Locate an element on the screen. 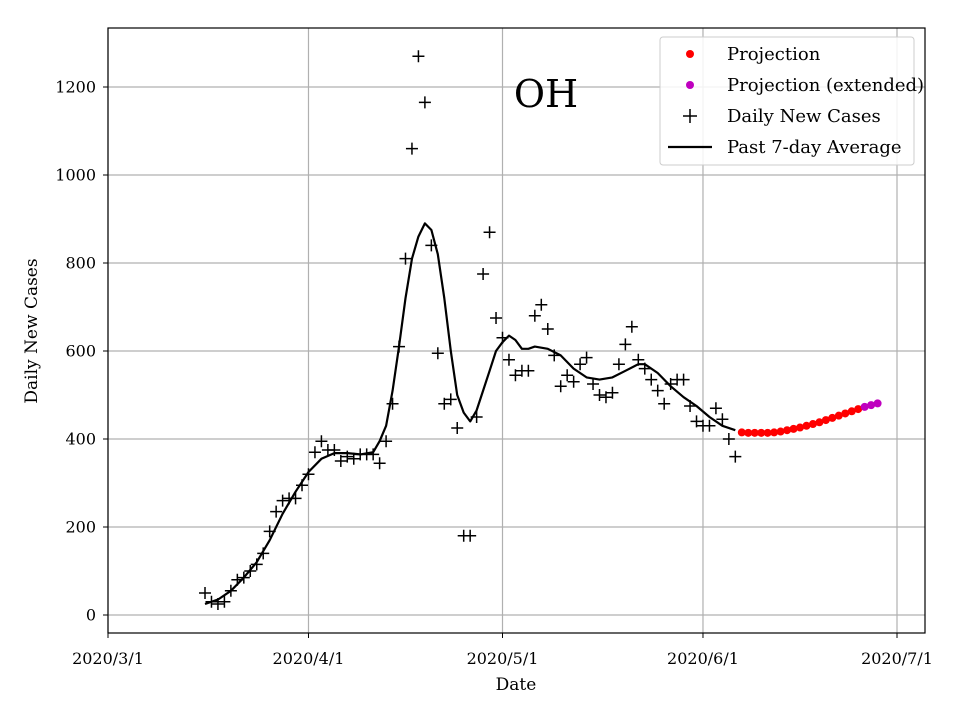 Image resolution: width=960 pixels, height=724 pixels. y-axis-label: Daily New Cases is located at coordinates (32, 330).